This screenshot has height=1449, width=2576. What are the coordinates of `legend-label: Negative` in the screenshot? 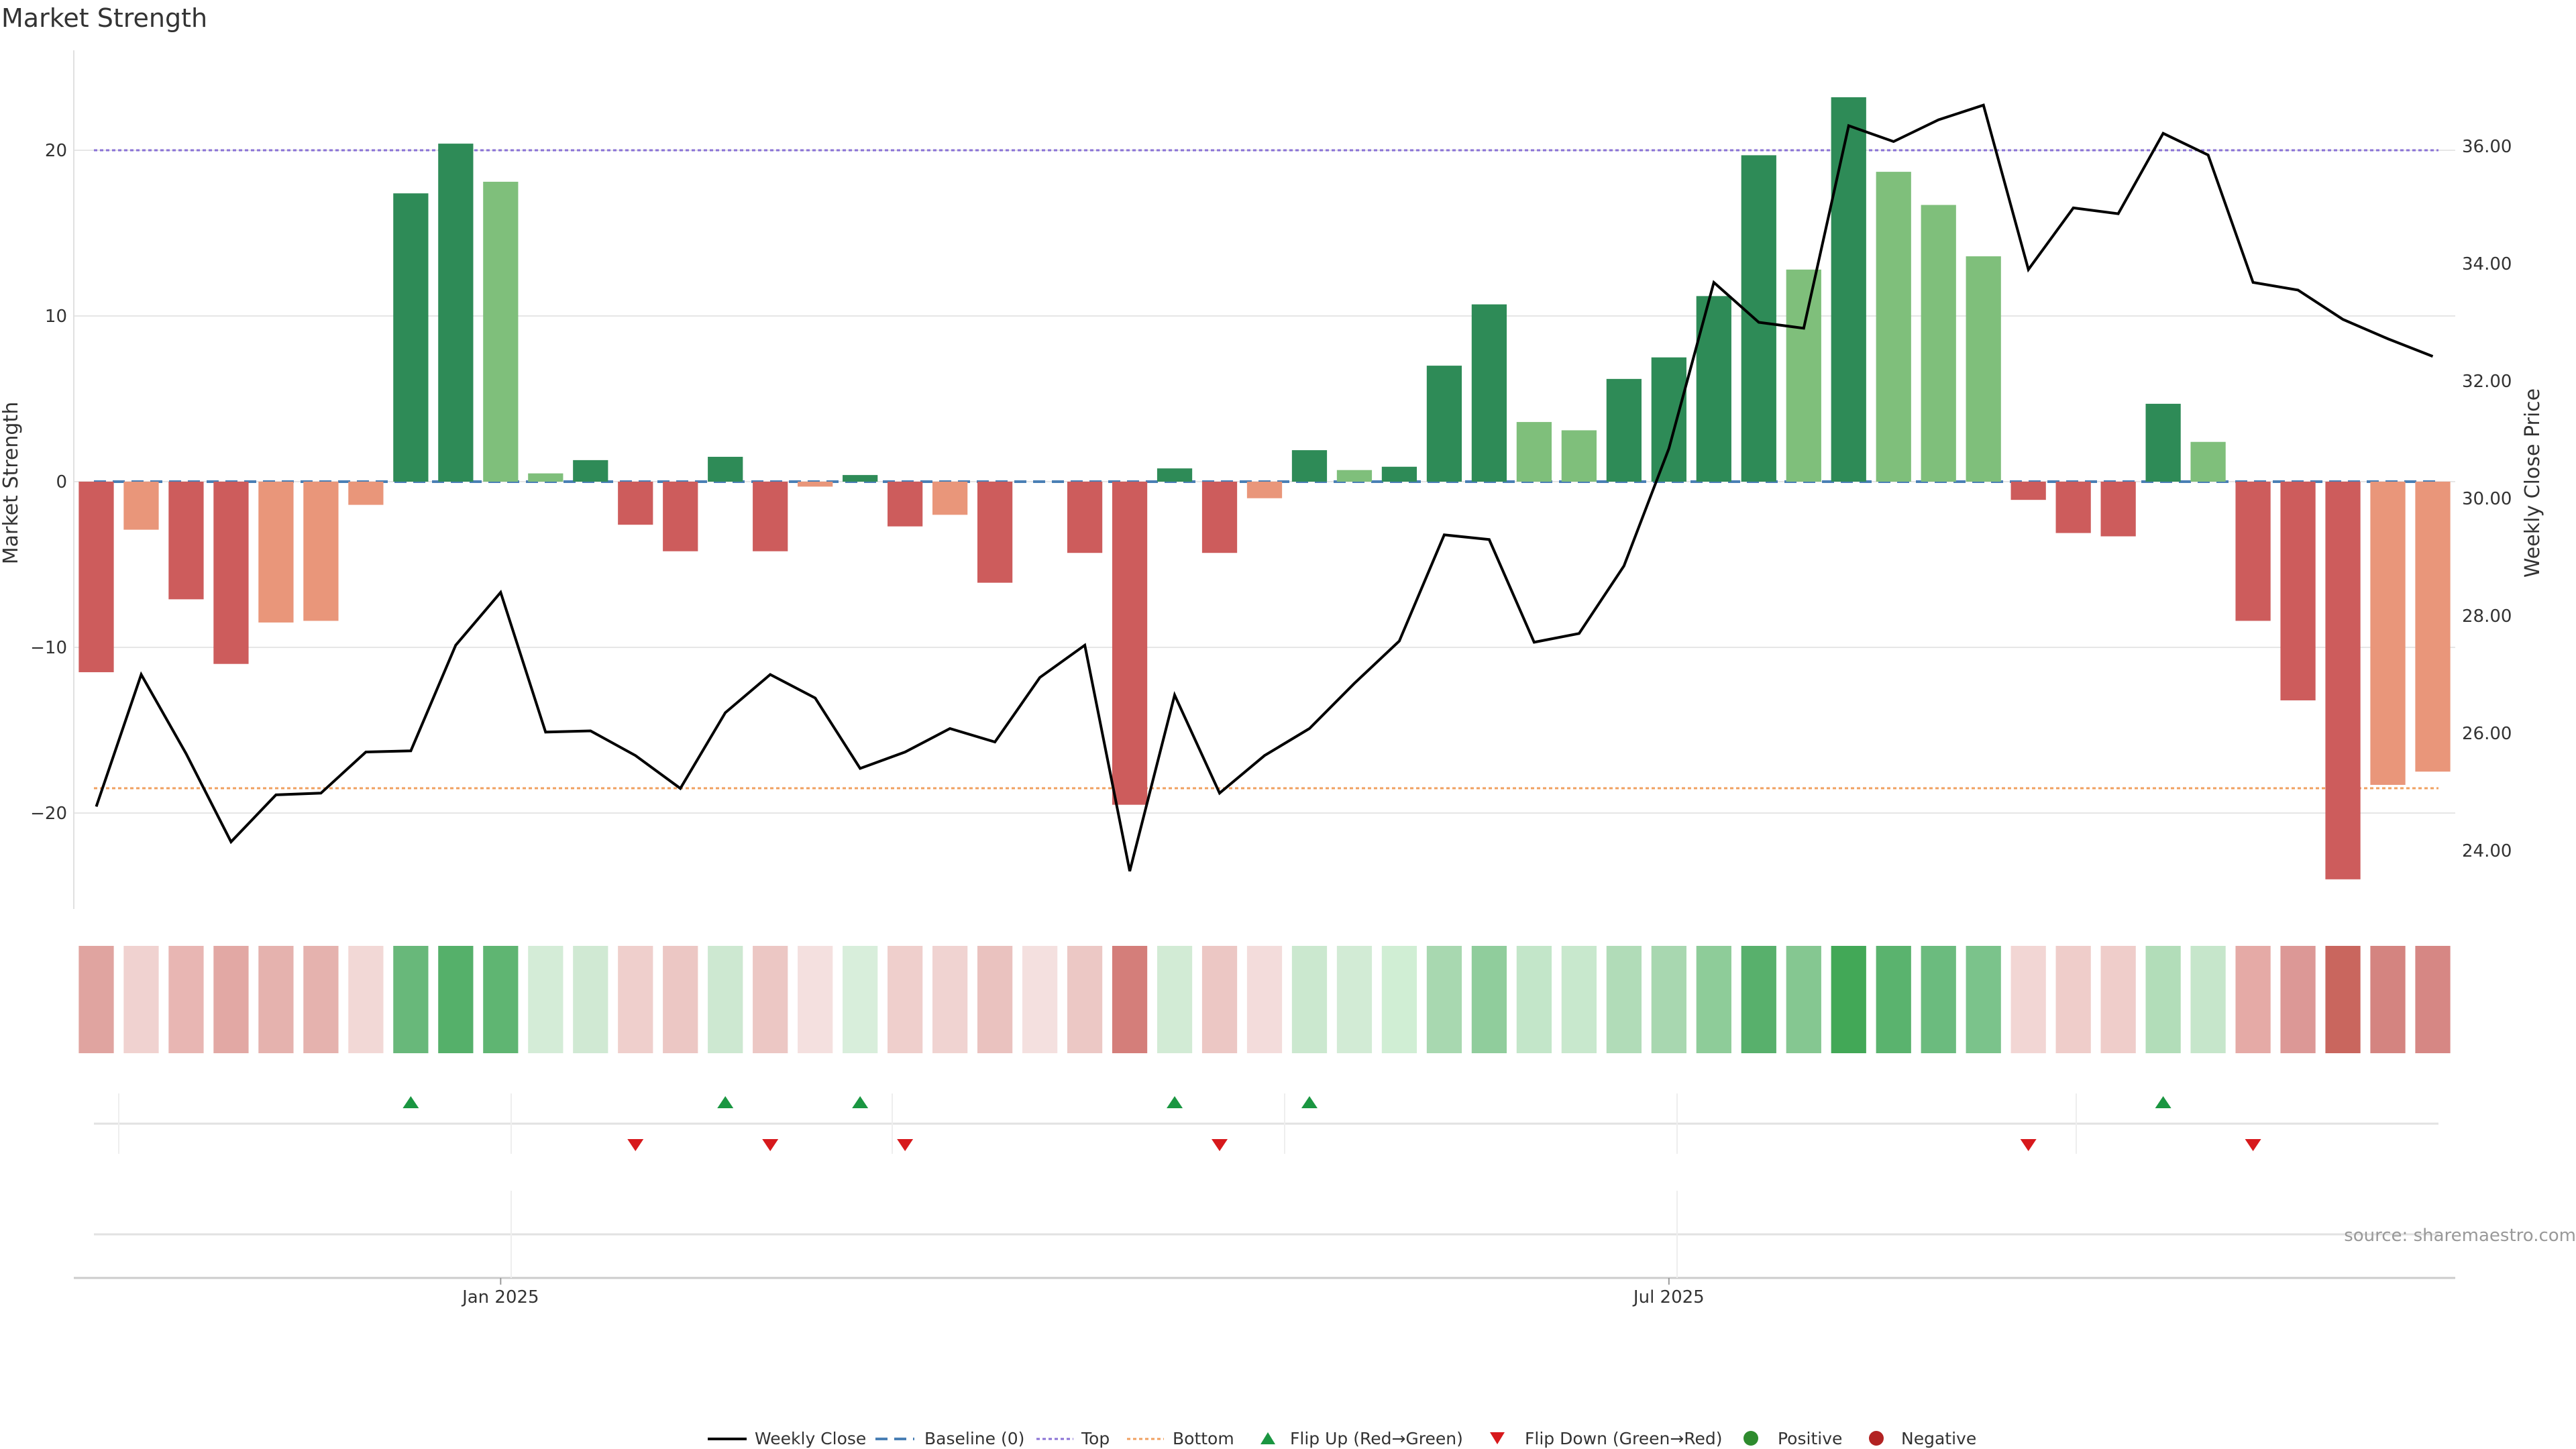 It's located at (1938, 1438).